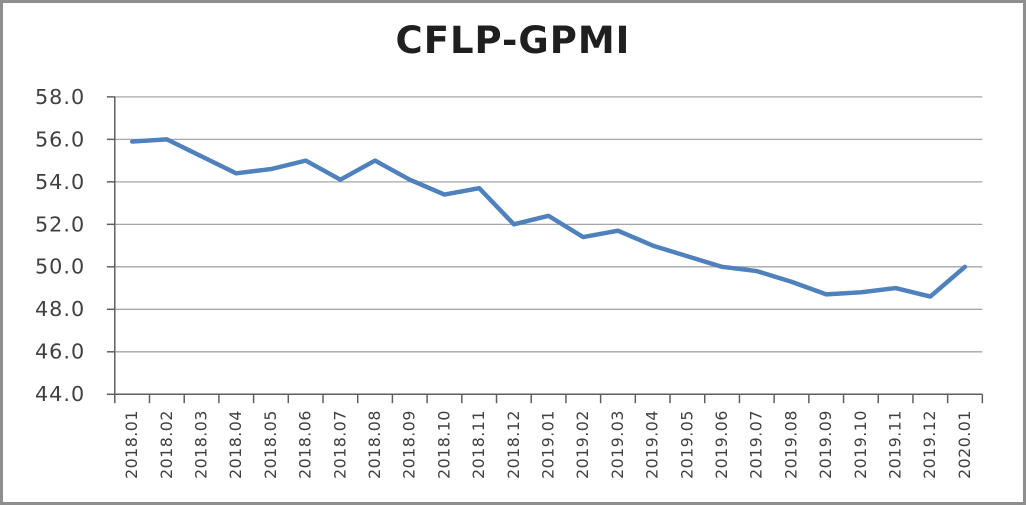 This screenshot has height=505, width=1026. What do you see at coordinates (131, 444) in the screenshot?
I see `x-axis-tick-label: 2018.01` at bounding box center [131, 444].